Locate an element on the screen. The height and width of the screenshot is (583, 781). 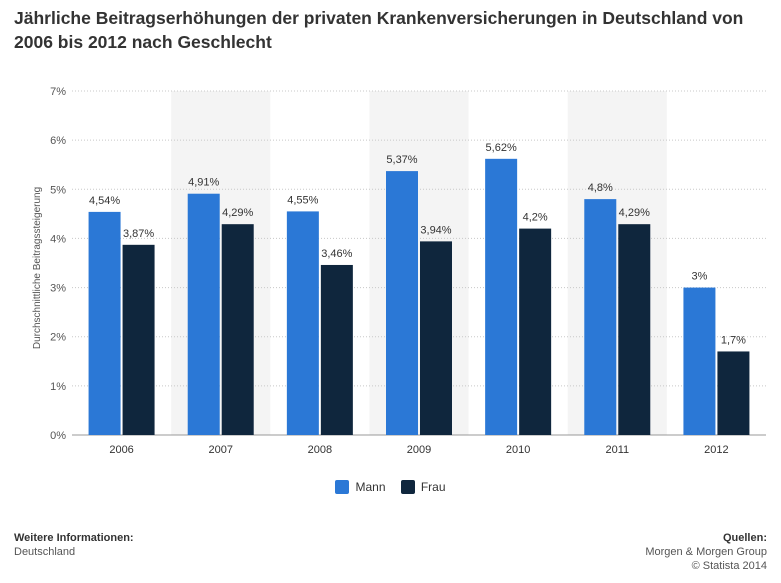
bar-frau-2012 is located at coordinates (733, 393).